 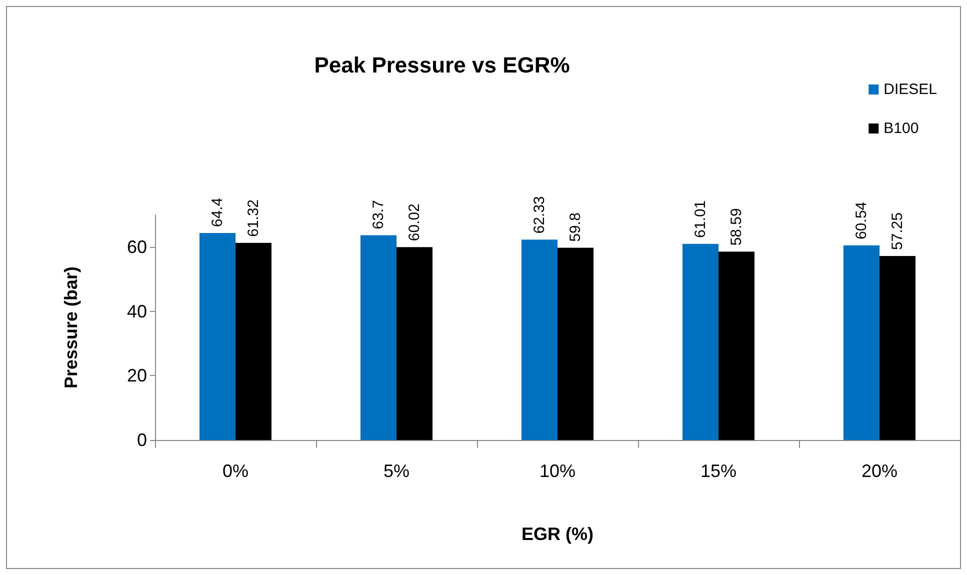 I want to click on y-tick-label: 60, so click(x=136, y=247).